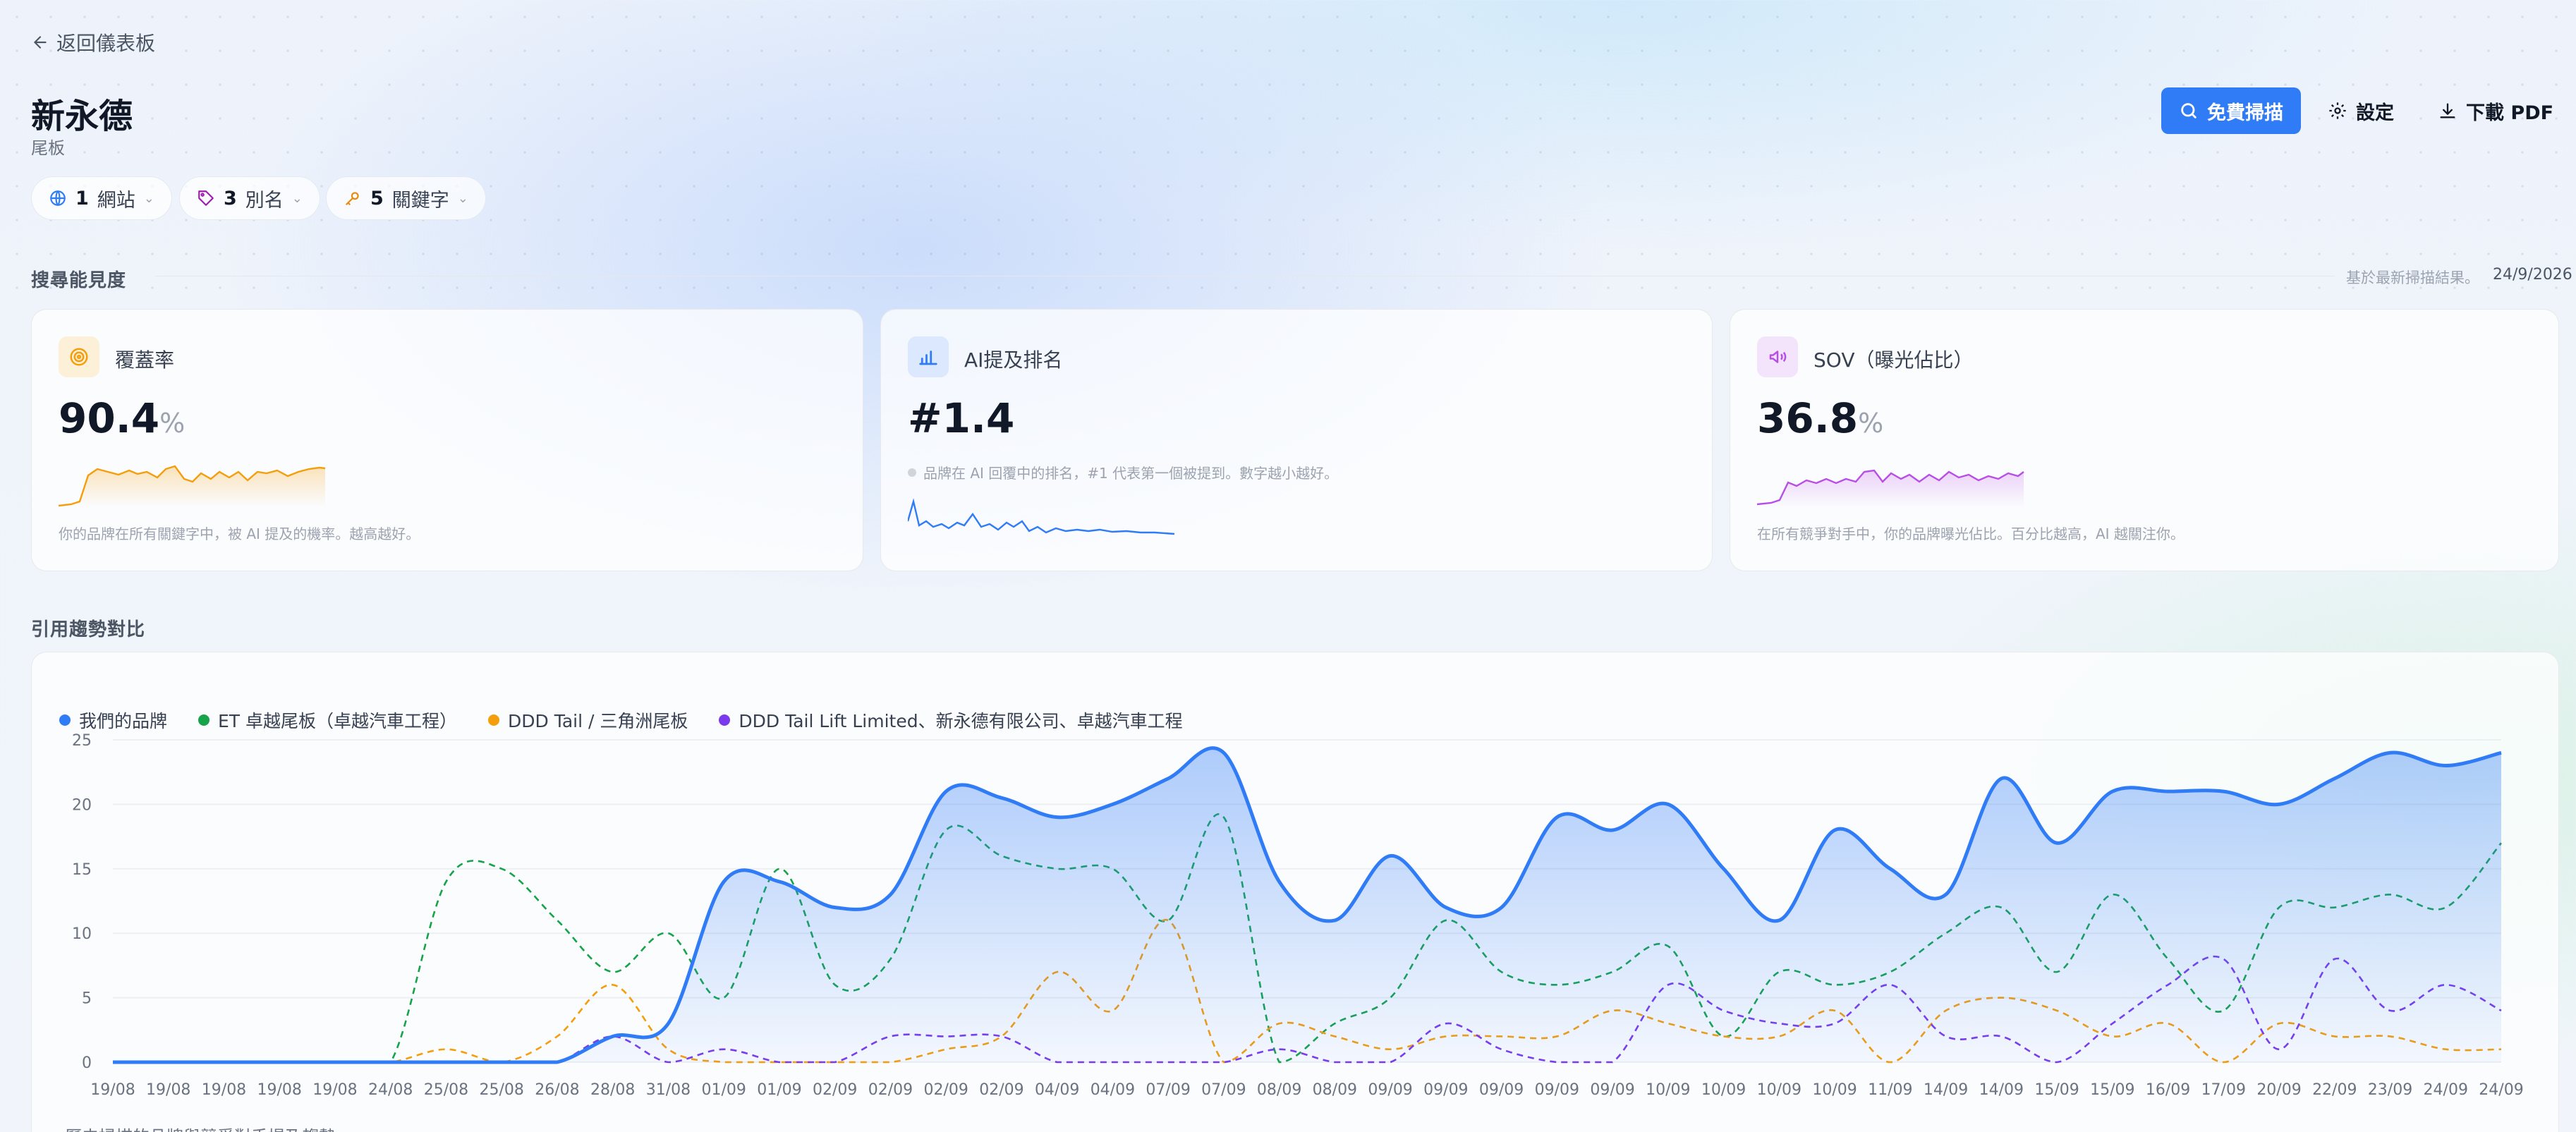 This screenshot has height=1132, width=2576. Describe the element at coordinates (79, 280) in the screenshot. I see `visibility-section-title: 搜尋能見度` at that location.